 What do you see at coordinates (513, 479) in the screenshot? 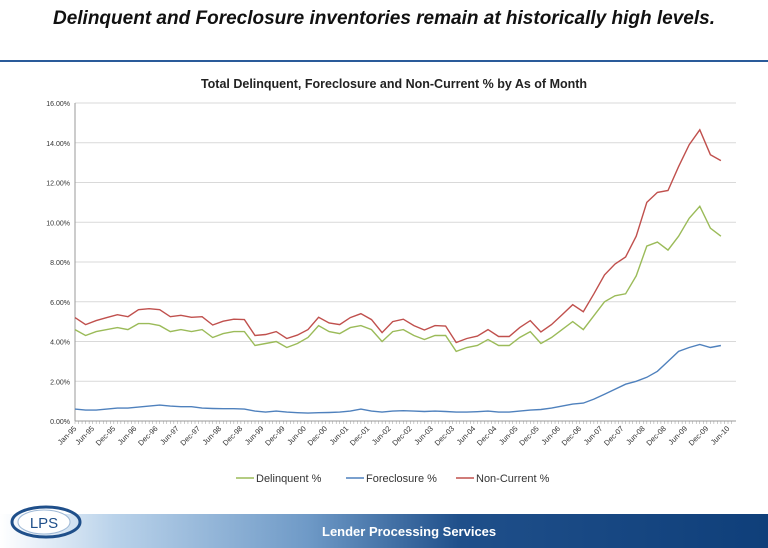
I see `legend-label: Non-Current %` at bounding box center [513, 479].